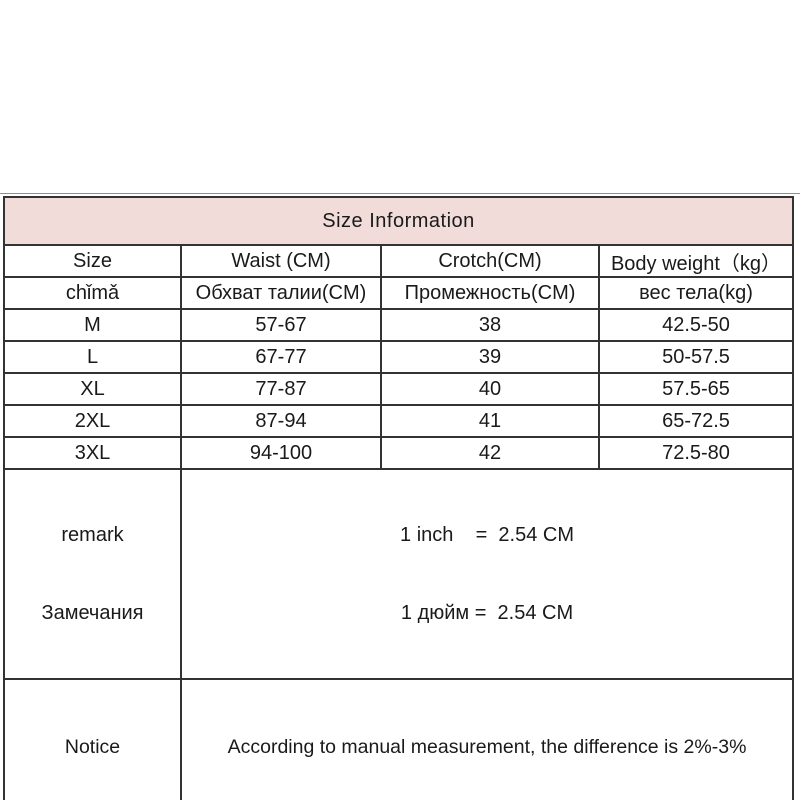 The image size is (800, 800). Describe the element at coordinates (490, 293) in the screenshot. I see `header-crotch-ru: Промежность(CM)` at that location.